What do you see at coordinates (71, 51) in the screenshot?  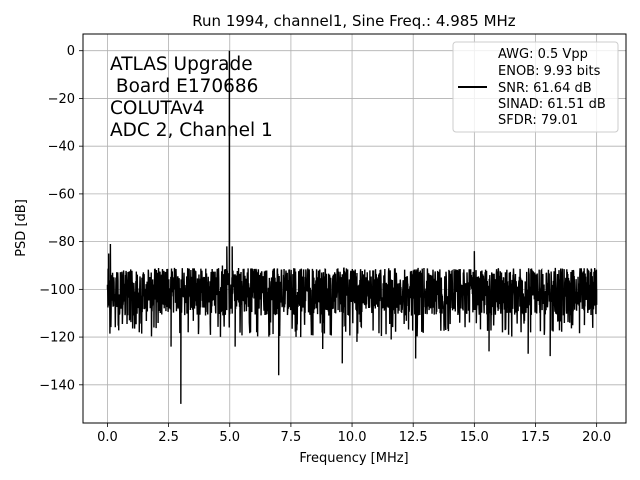 I see `y-tick-label: 0` at bounding box center [71, 51].